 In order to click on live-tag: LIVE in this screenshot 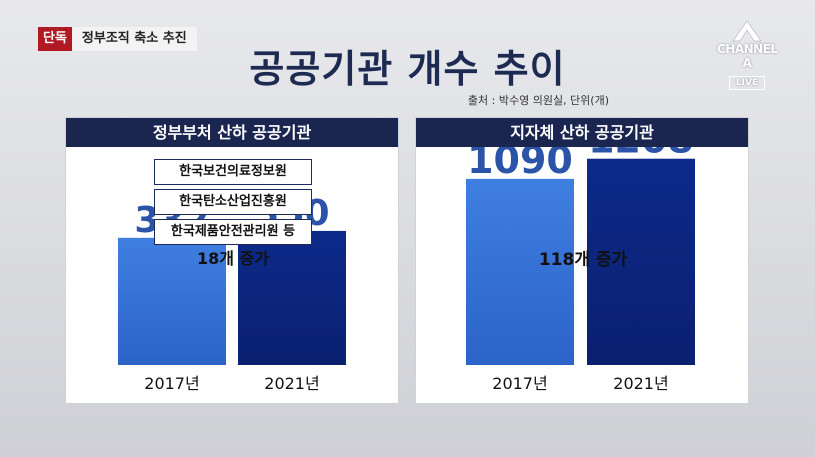, I will do `click(747, 83)`.